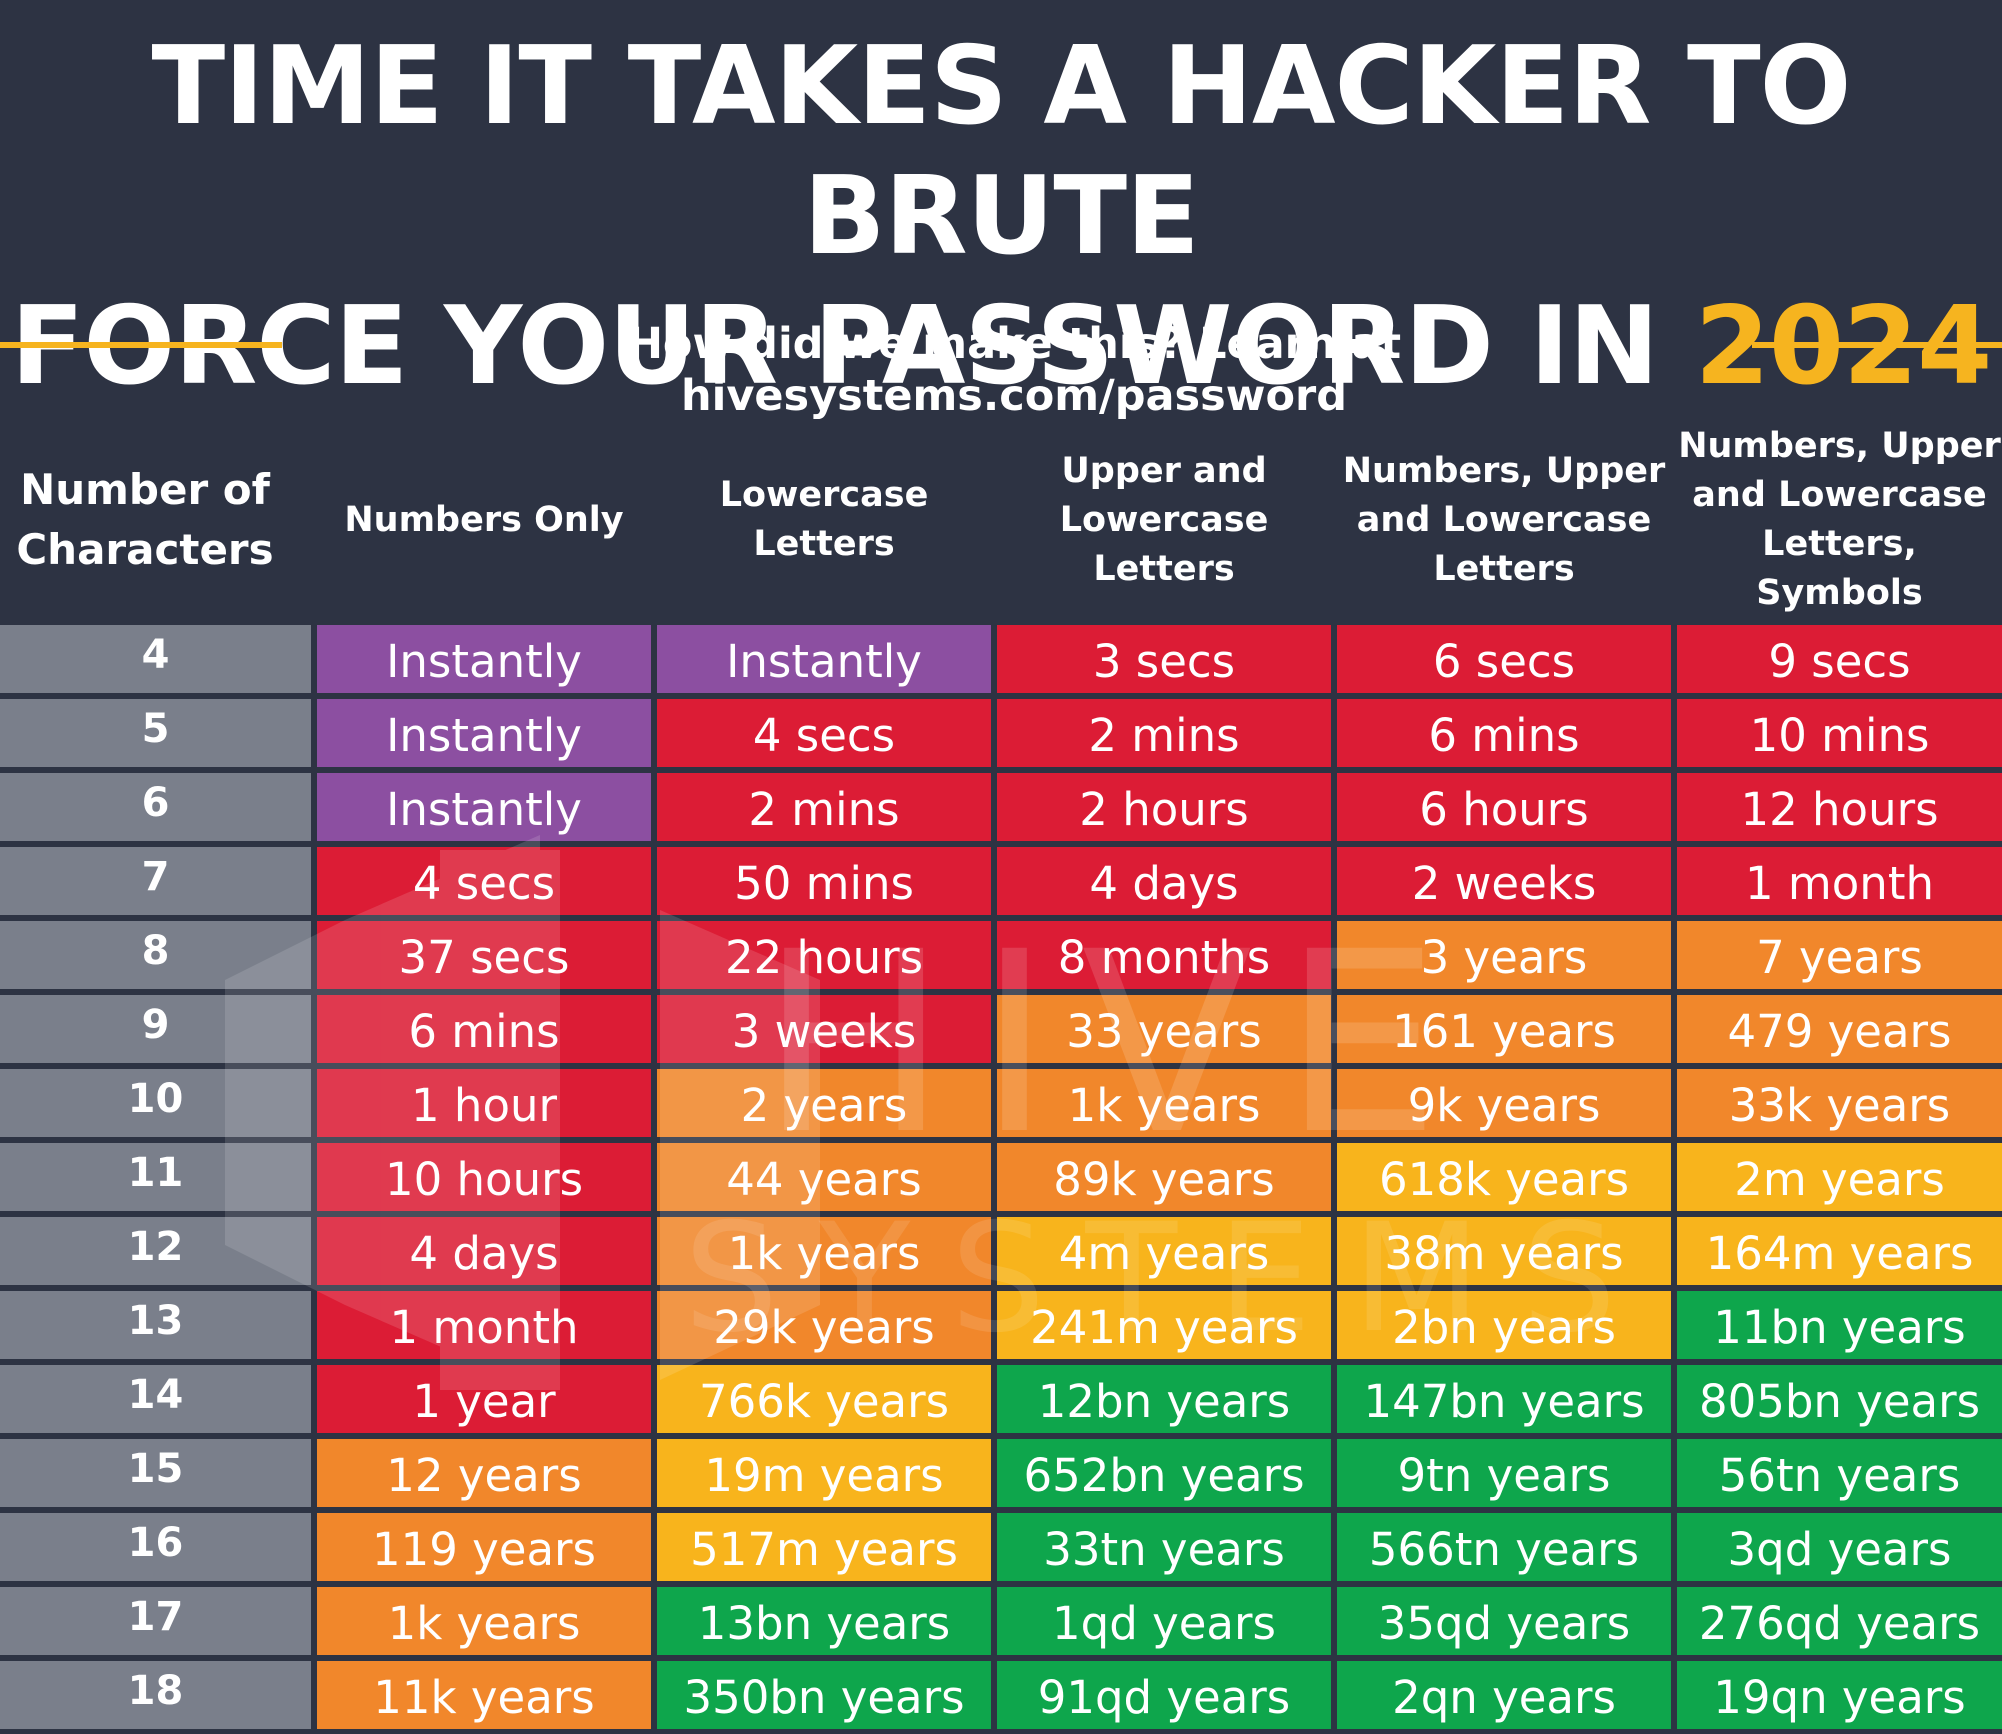  Describe the element at coordinates (1839, 1251) in the screenshot. I see `table-cell-yellow: 164m years` at that location.